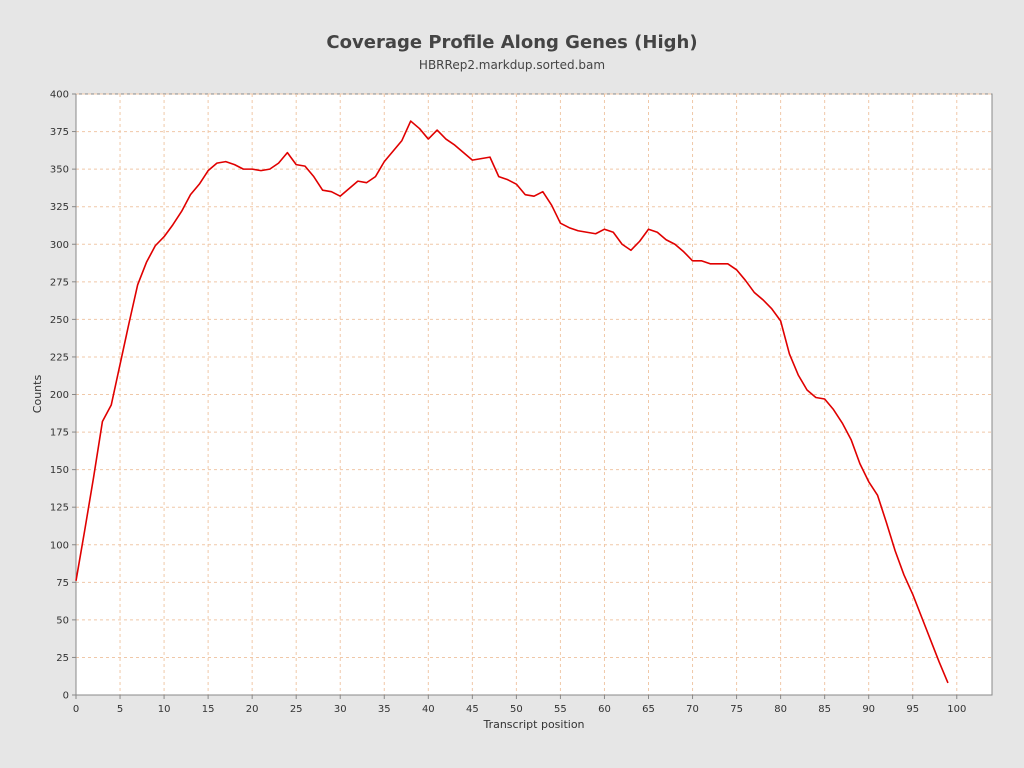 The width and height of the screenshot is (1024, 768). Describe the element at coordinates (59, 320) in the screenshot. I see `y-tick-label: 250` at that location.